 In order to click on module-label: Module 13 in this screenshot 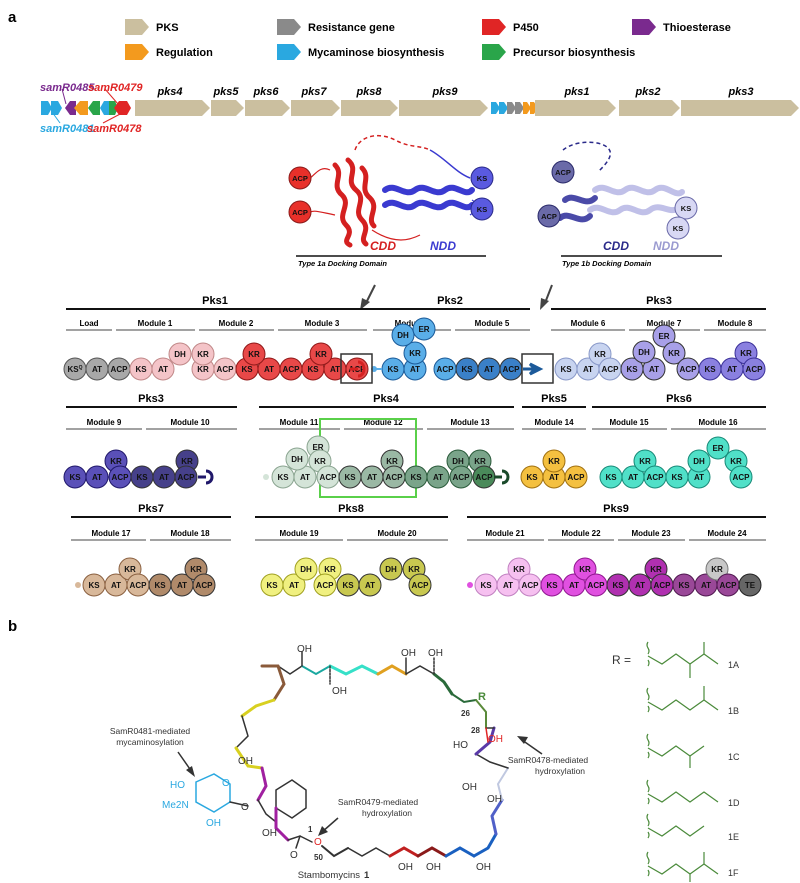, I will do `click(470, 422)`.